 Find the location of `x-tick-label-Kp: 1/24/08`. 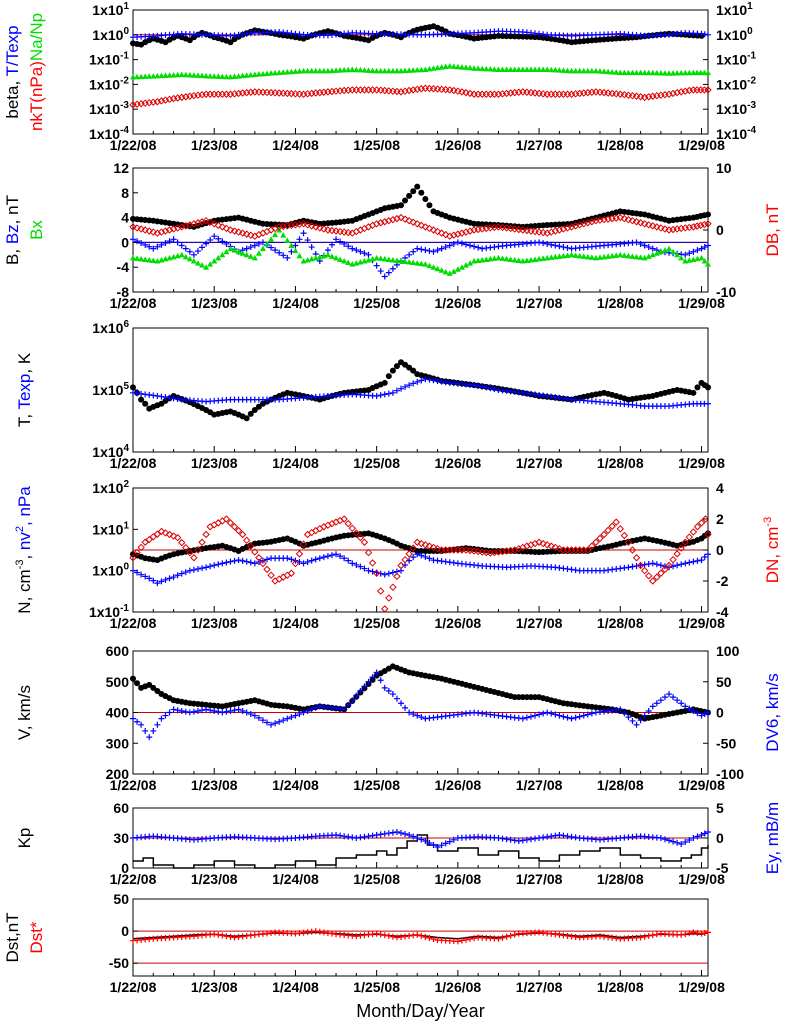

x-tick-label-Kp: 1/24/08 is located at coordinates (295, 879).